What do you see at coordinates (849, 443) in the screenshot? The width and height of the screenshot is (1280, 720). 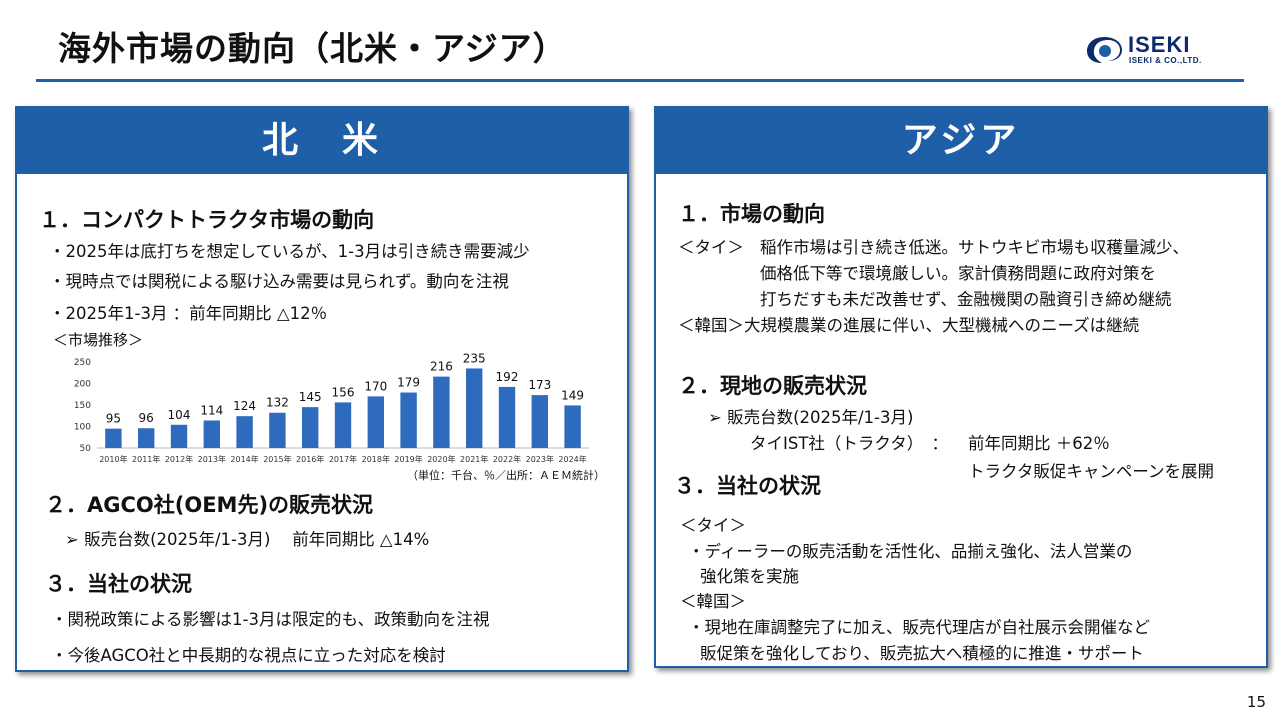 I see `asia-s2-thai-ist: タイIST社（トラクタ） ：` at bounding box center [849, 443].